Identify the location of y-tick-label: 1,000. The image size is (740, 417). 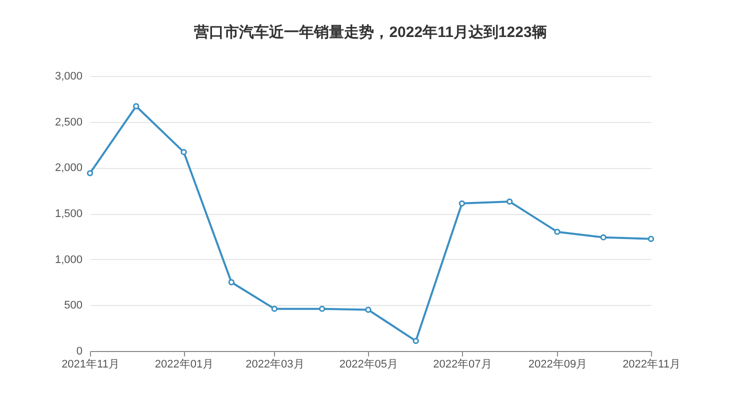
(68, 260).